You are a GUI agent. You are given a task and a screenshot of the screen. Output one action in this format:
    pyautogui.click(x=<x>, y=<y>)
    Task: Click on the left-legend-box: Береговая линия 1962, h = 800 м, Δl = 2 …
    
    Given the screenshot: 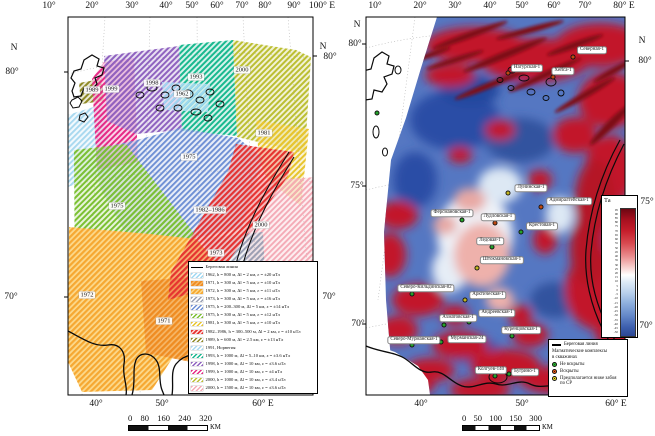 What is the action you would take?
    pyautogui.click(x=253, y=327)
    